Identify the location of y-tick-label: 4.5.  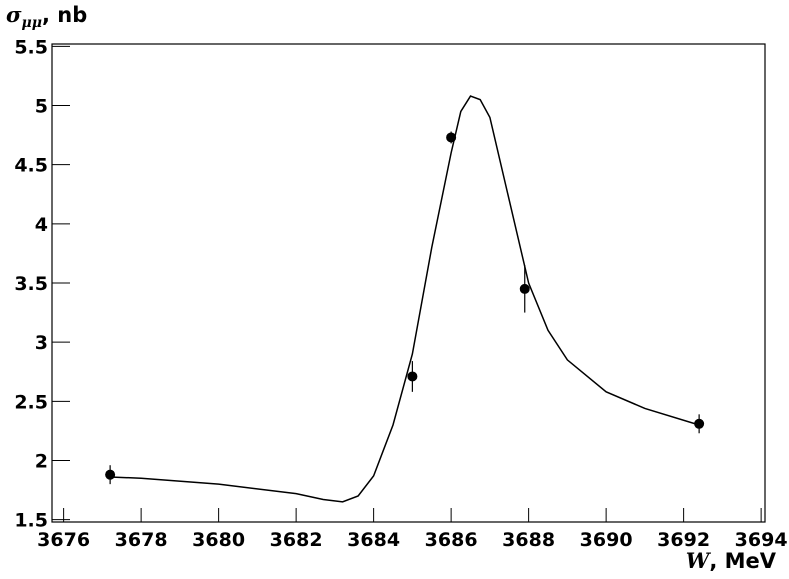
(31, 166).